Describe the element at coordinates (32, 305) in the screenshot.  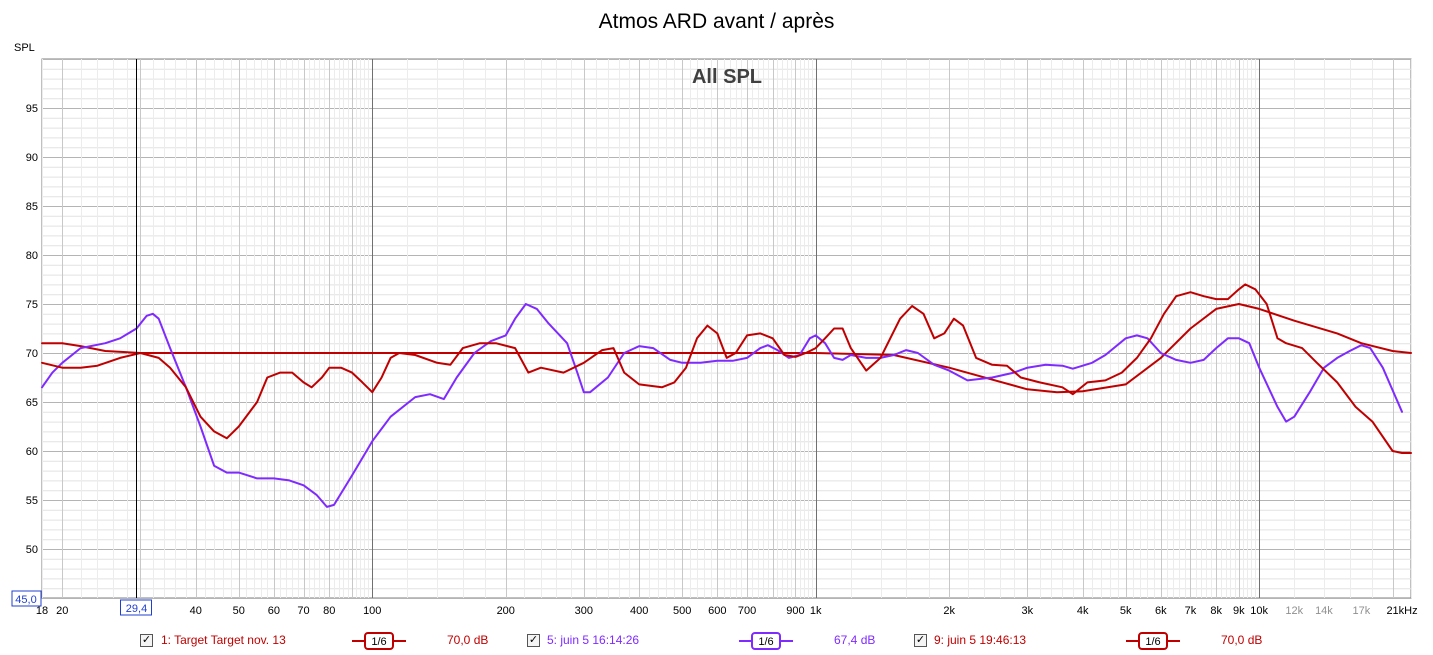
I see `y-tick-label: 75` at that location.